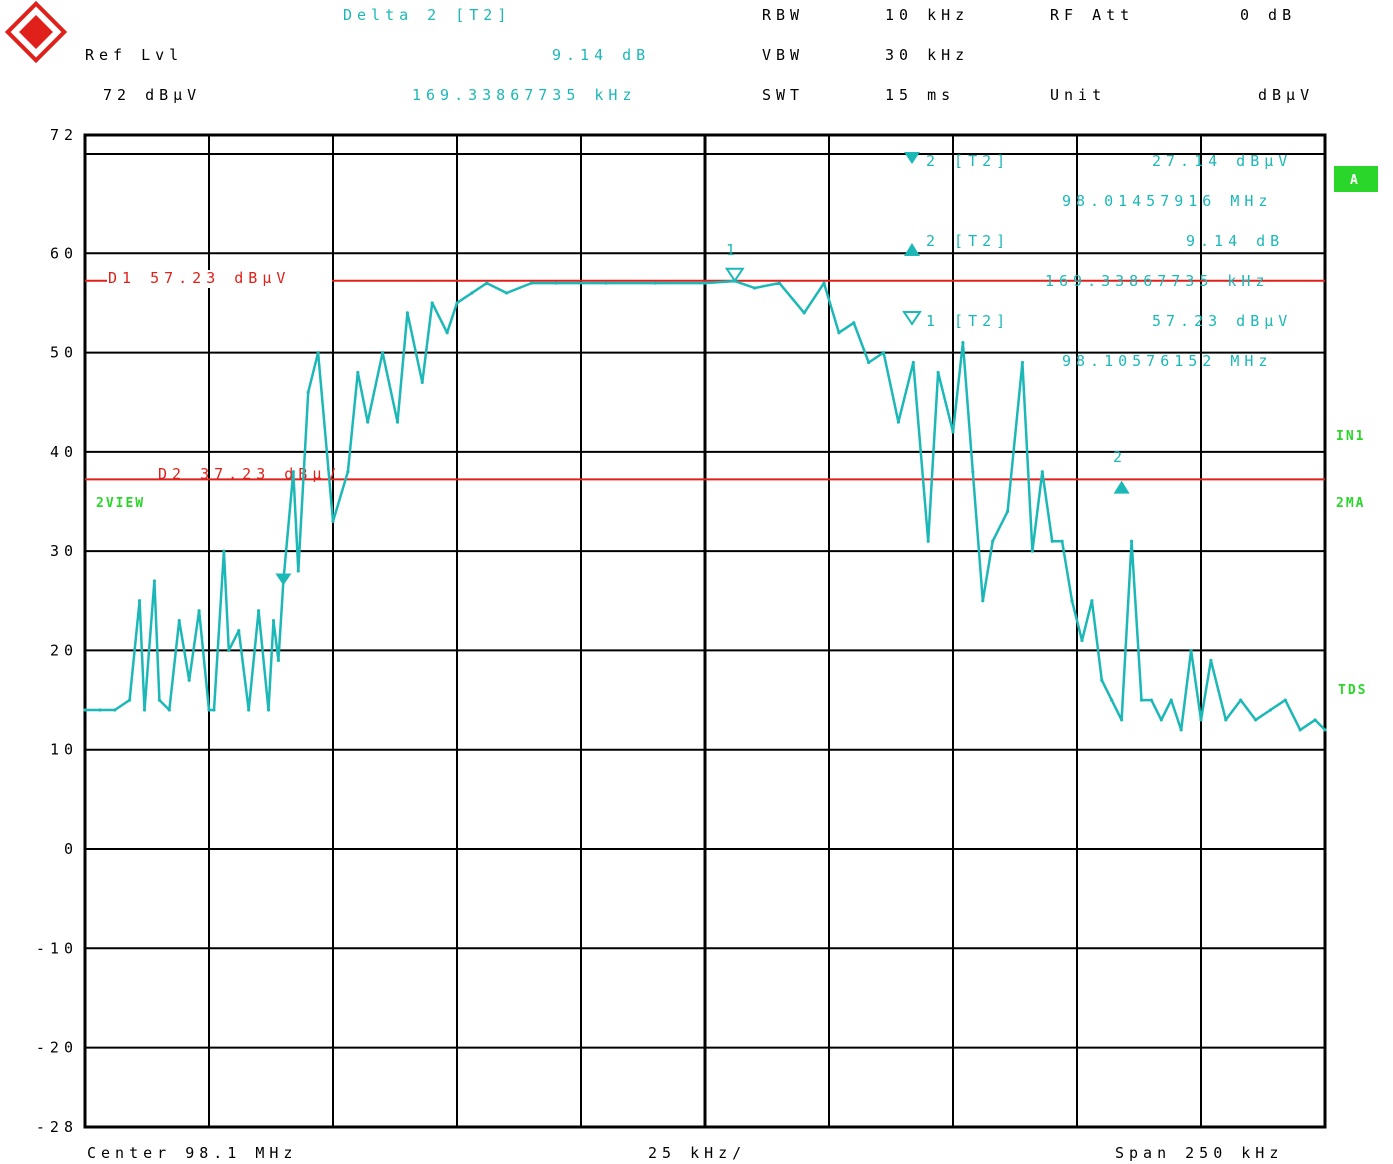 Image resolution: width=1393 pixels, height=1164 pixels. I want to click on marker-2-b-label: 2 [T2], so click(968, 241).